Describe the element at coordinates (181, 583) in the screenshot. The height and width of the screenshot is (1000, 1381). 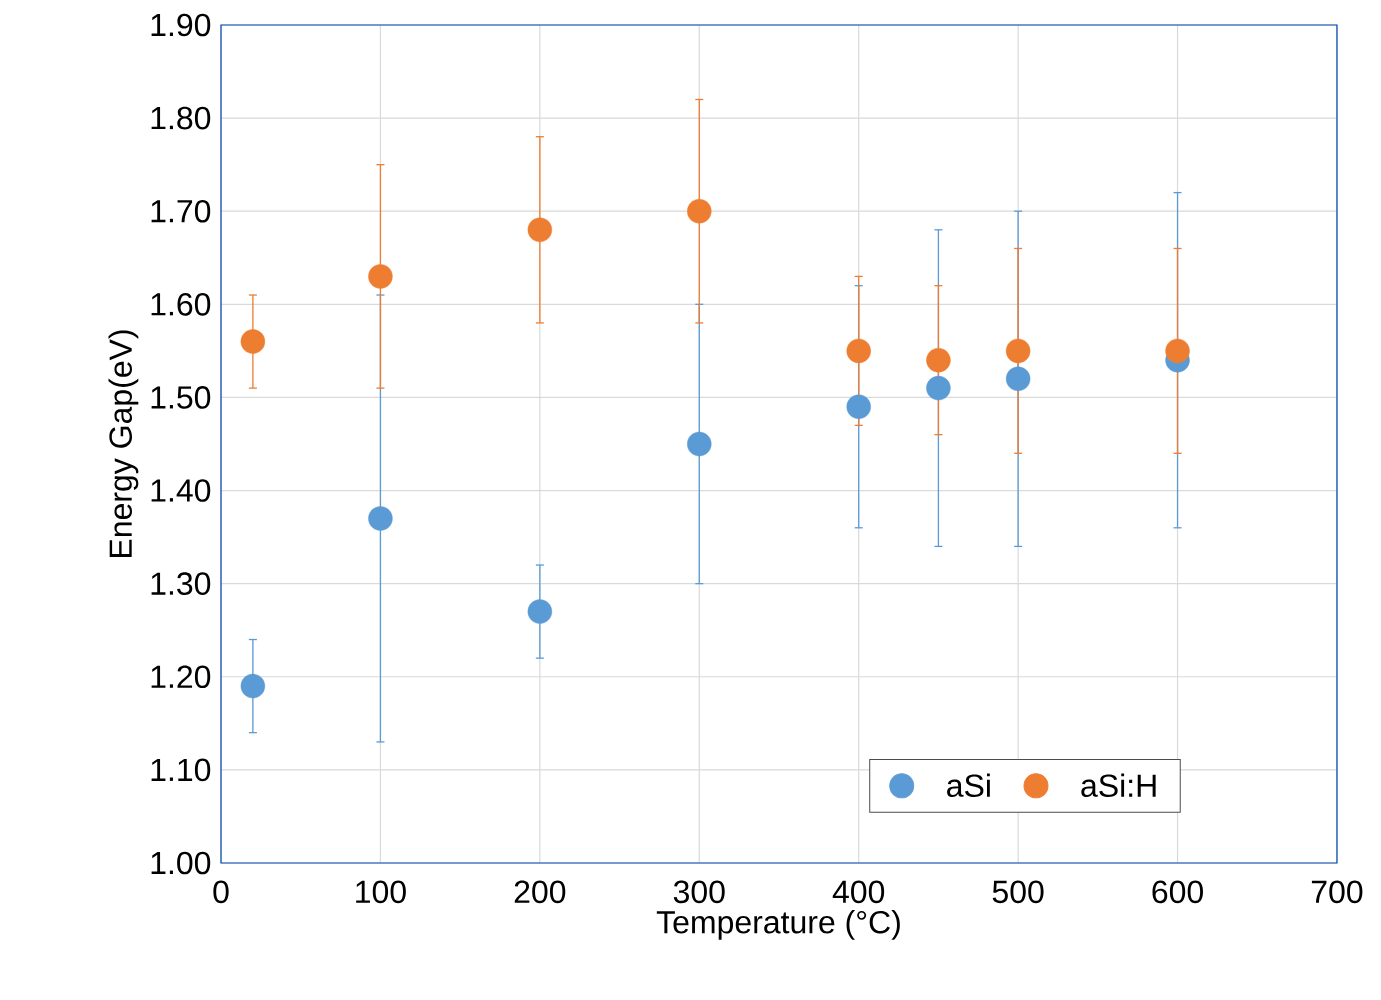
I see `y-tick-label: 1.30` at that location.